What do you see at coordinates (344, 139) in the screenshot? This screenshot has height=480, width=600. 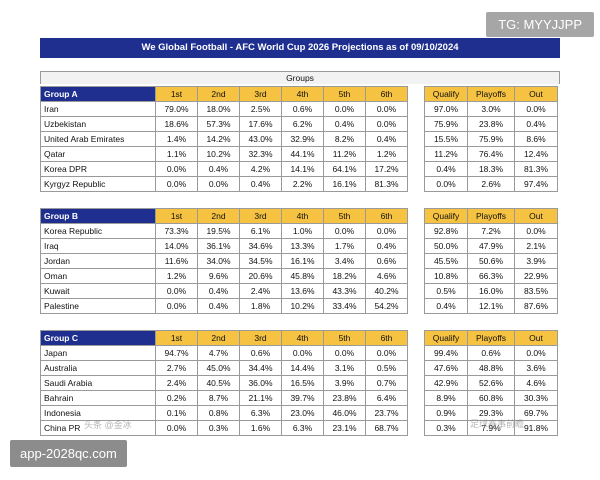 I see `place-probability: 8.2%` at bounding box center [344, 139].